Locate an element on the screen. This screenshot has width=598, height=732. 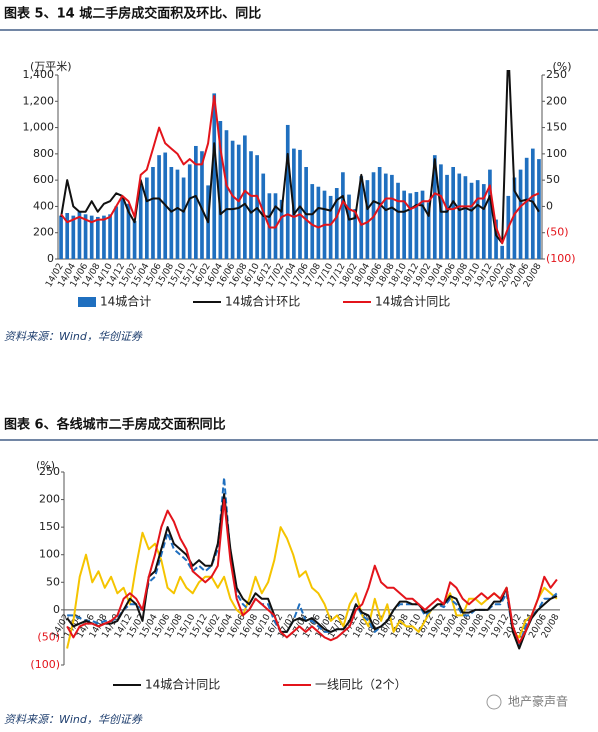
legend-label: 一线同比（2个） is located at coordinates (361, 685).